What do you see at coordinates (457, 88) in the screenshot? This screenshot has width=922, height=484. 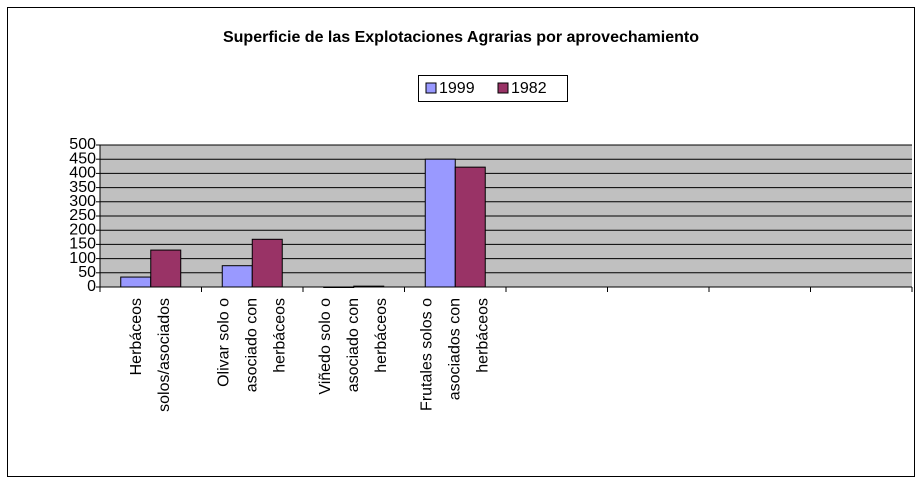 I see `legend-label: 1999` at bounding box center [457, 88].